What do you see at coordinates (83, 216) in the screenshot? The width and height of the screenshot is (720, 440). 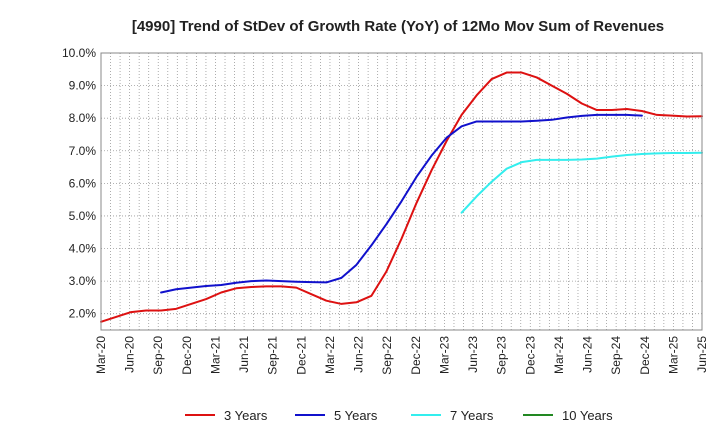 I see `y-tick-label: 5.0%` at bounding box center [83, 216].